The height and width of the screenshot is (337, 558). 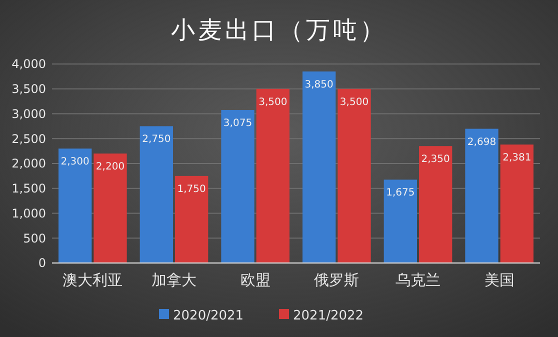 What do you see at coordinates (29, 189) in the screenshot?
I see `y-tick-label: 1,500` at bounding box center [29, 189].